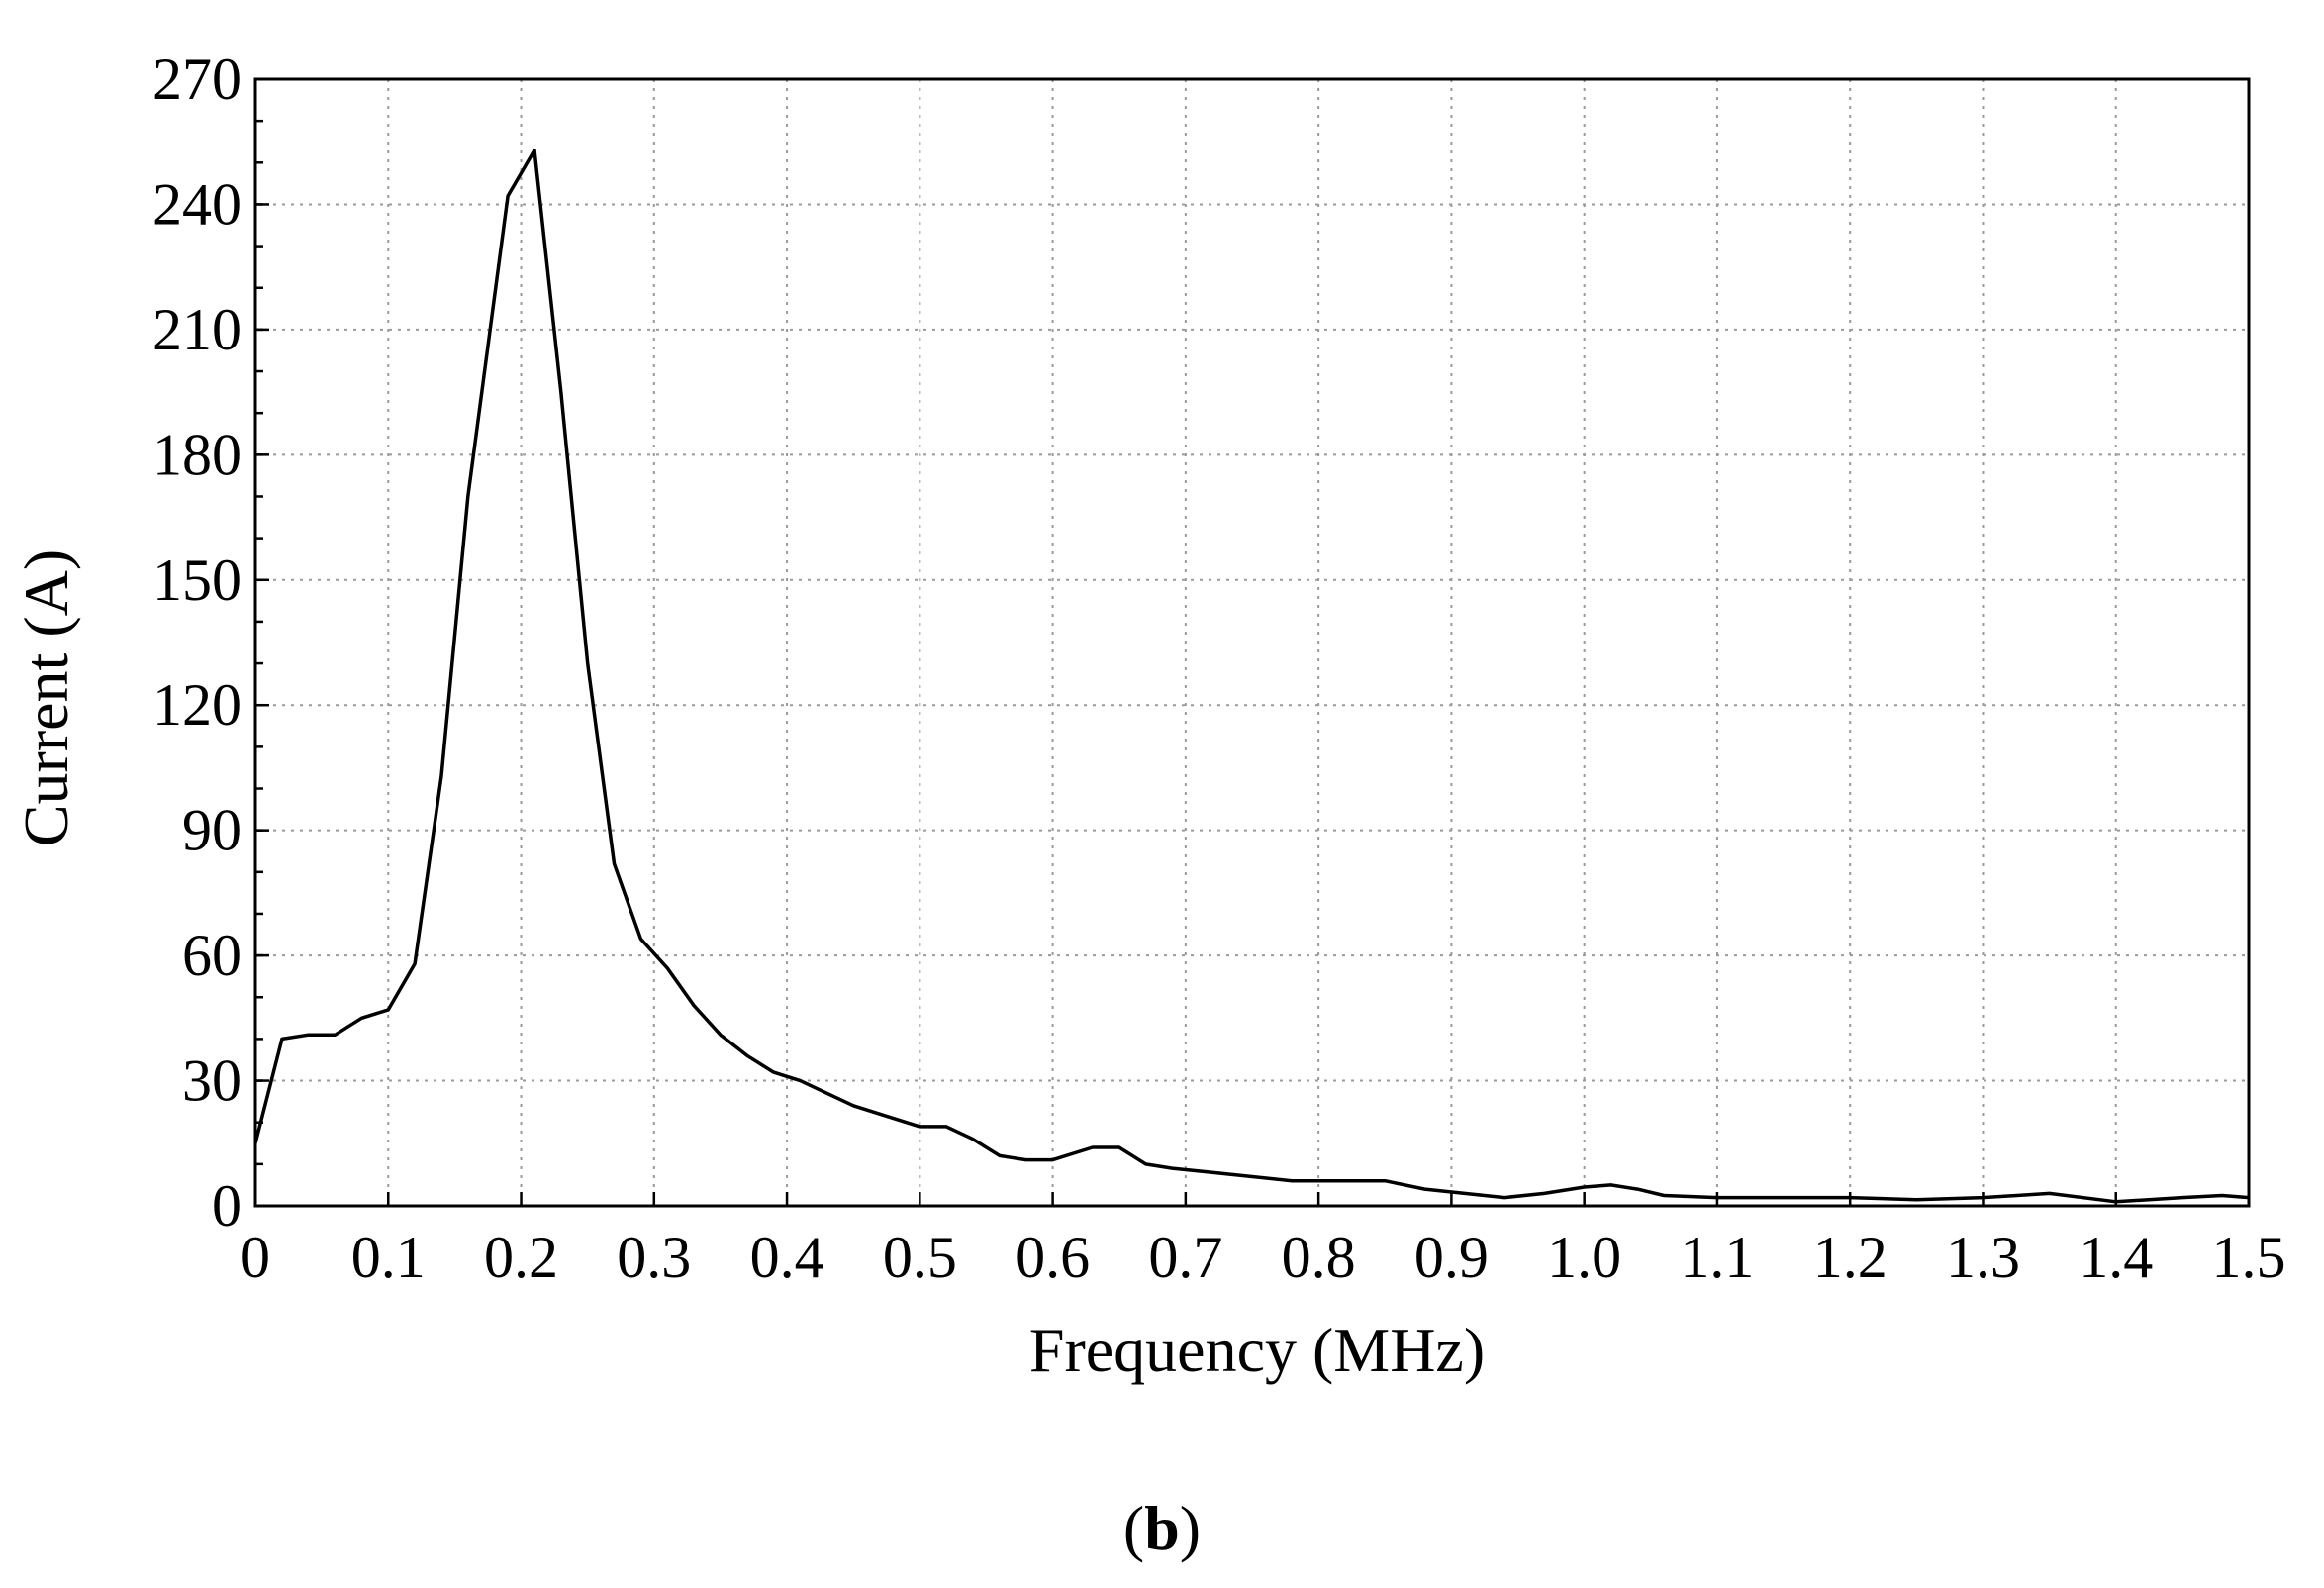 Image resolution: width=2324 pixels, height=1588 pixels. What do you see at coordinates (197, 705) in the screenshot?
I see `y-tick-label: 120` at bounding box center [197, 705].